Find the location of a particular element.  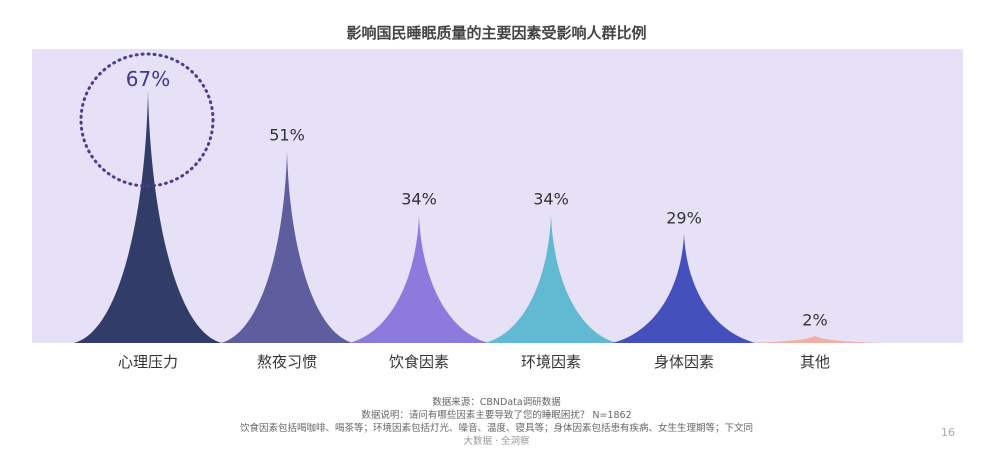

brand-slogan: 大数据 · 全洞察 is located at coordinates (496, 441).